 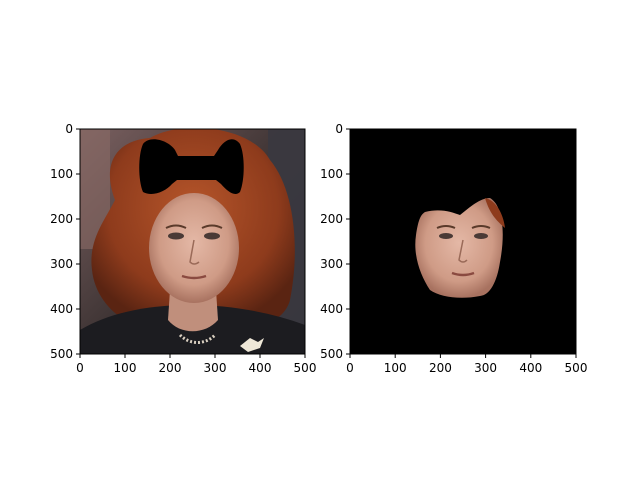 What do you see at coordinates (61, 354) in the screenshot?
I see `left-y-tick-label: 500` at bounding box center [61, 354].